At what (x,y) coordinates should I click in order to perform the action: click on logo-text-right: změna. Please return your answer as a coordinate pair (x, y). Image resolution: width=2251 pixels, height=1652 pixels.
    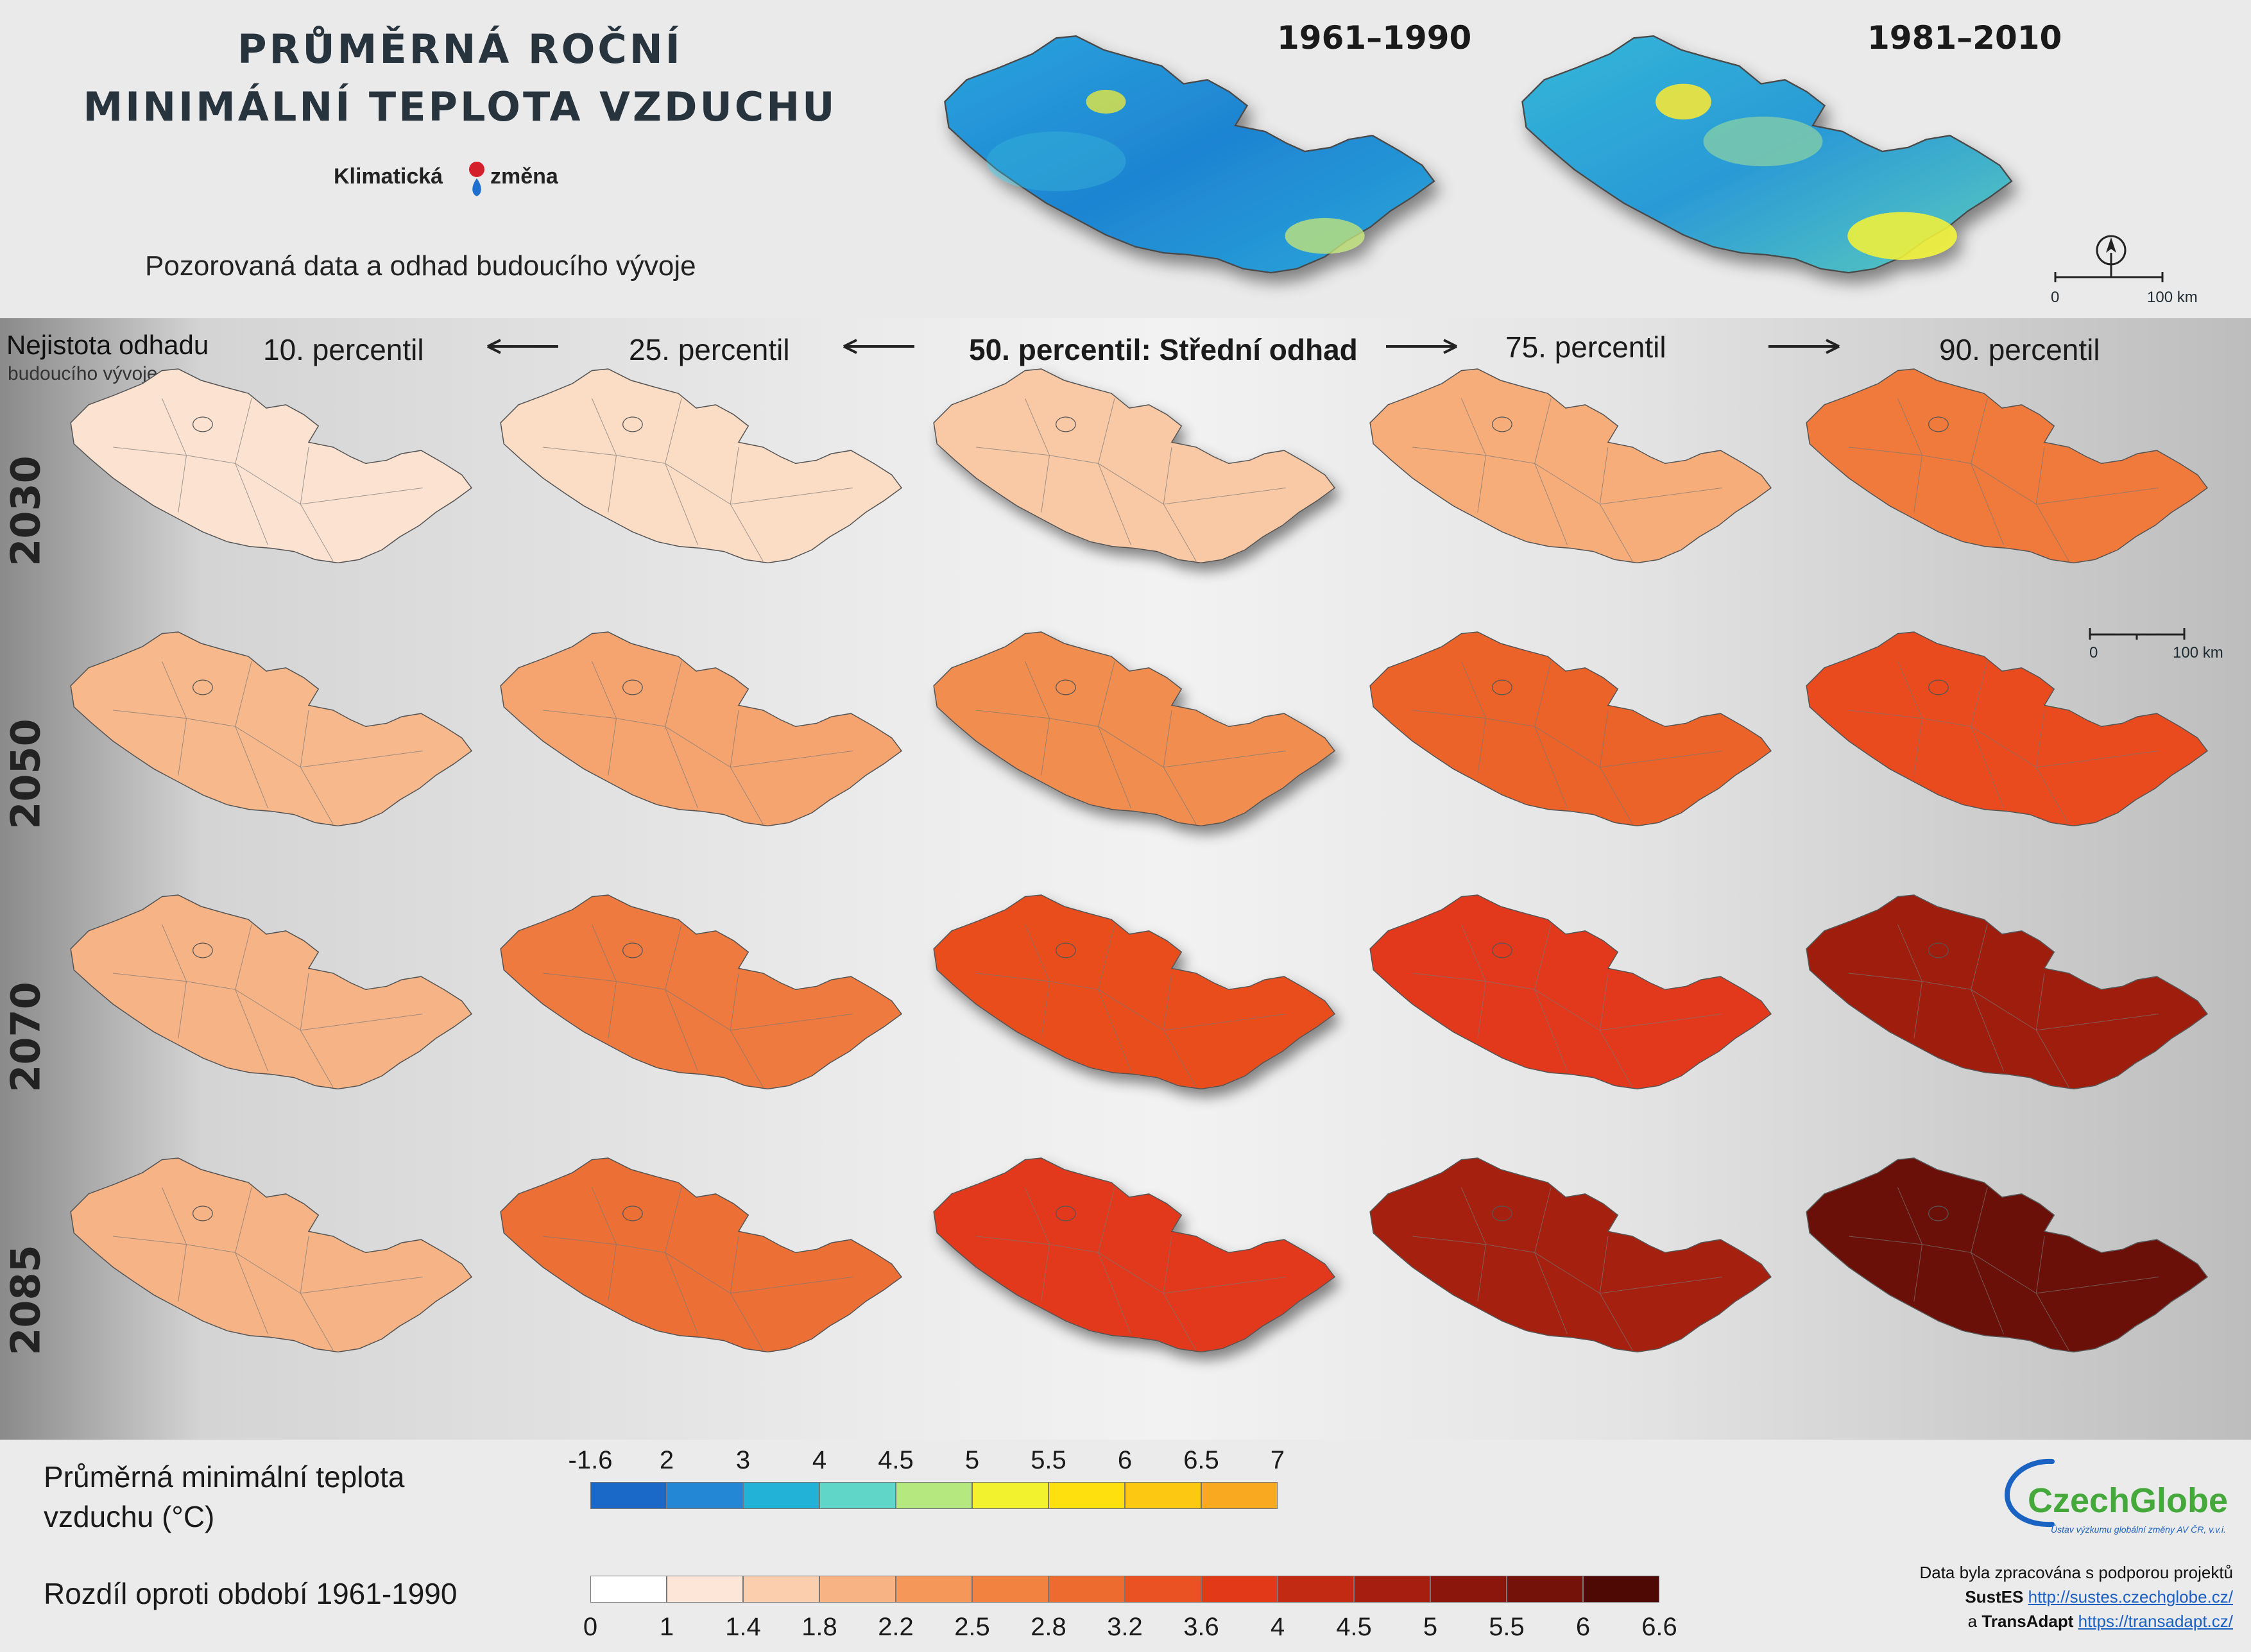
    Looking at the image, I should click on (524, 176).